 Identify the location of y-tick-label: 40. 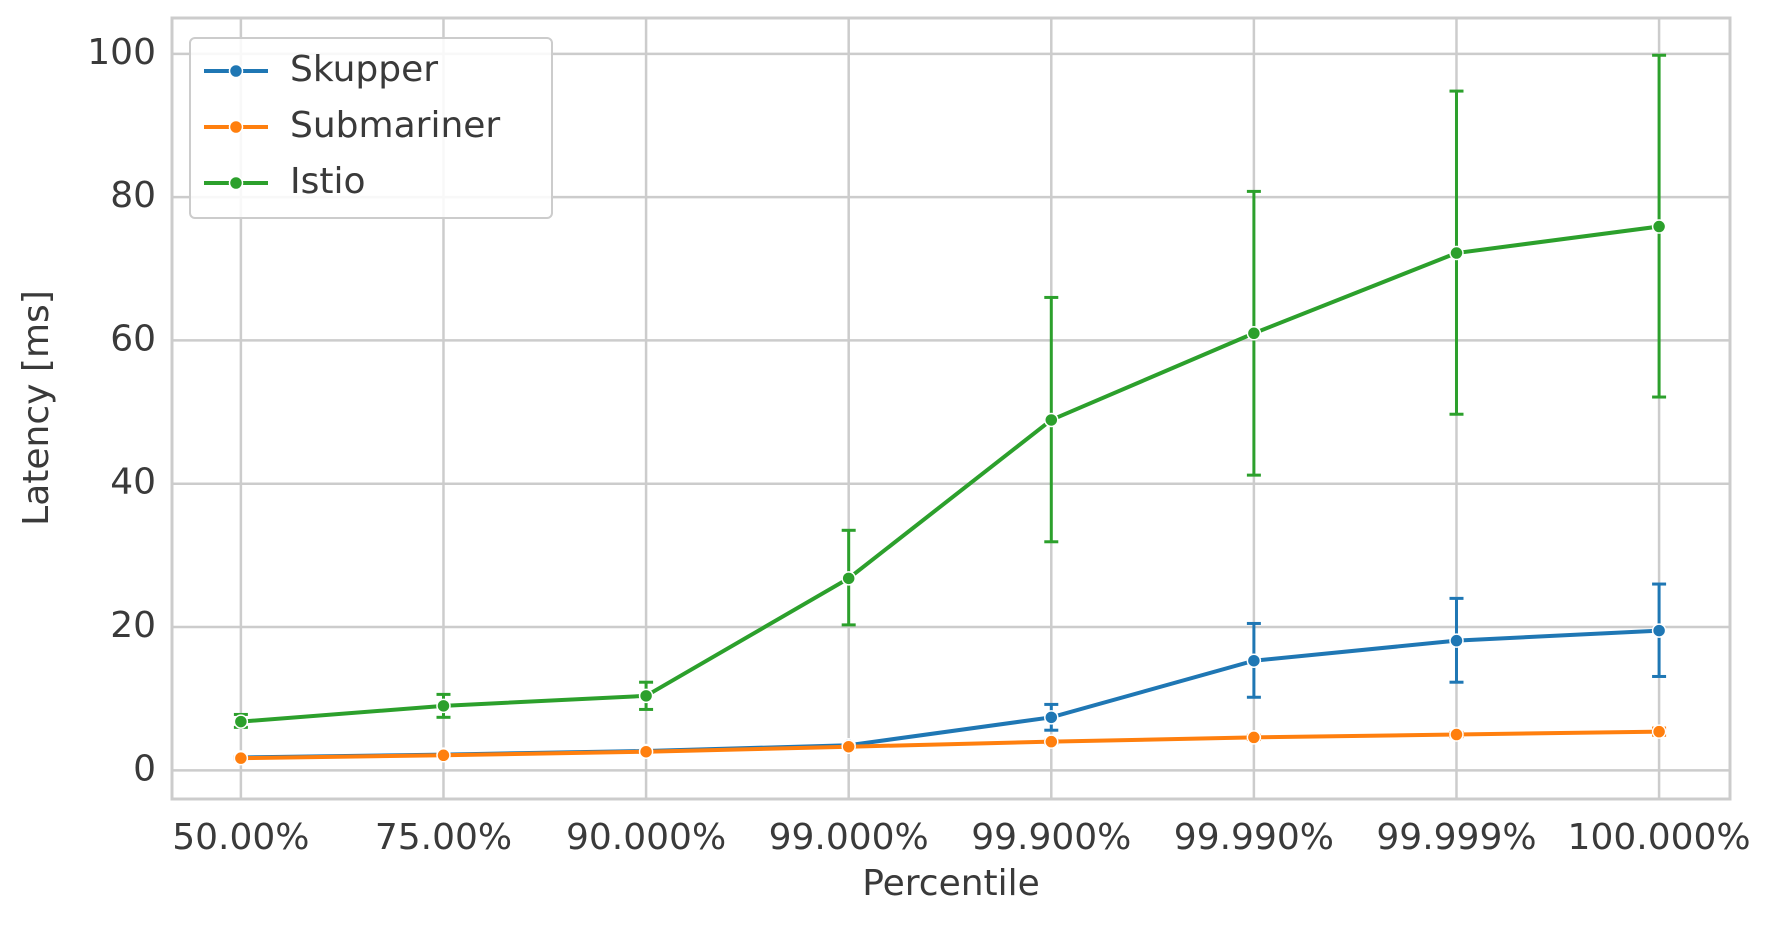
(133, 482).